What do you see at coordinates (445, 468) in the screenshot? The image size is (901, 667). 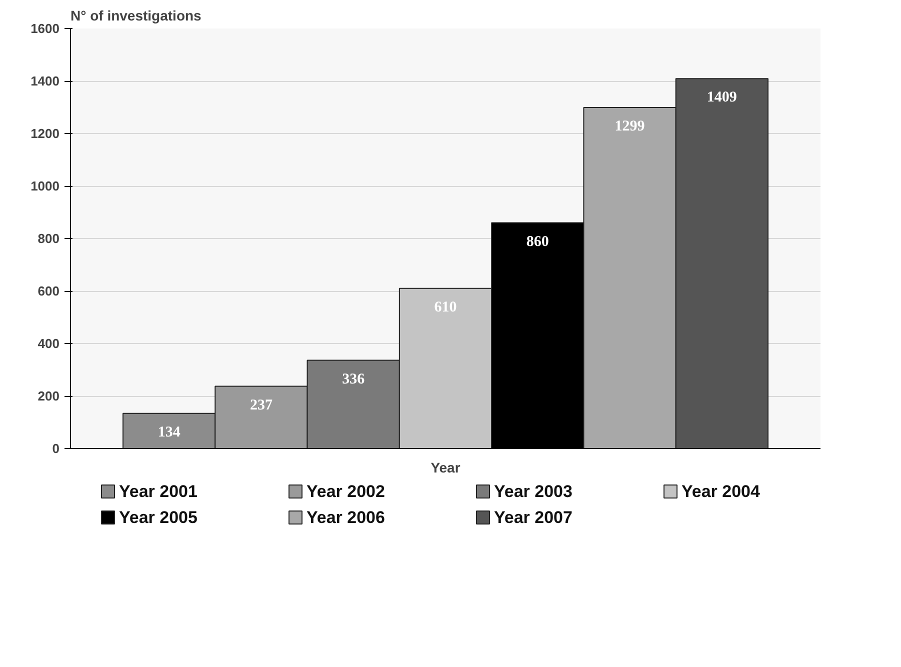 I see `x-axis-title: Year` at bounding box center [445, 468].